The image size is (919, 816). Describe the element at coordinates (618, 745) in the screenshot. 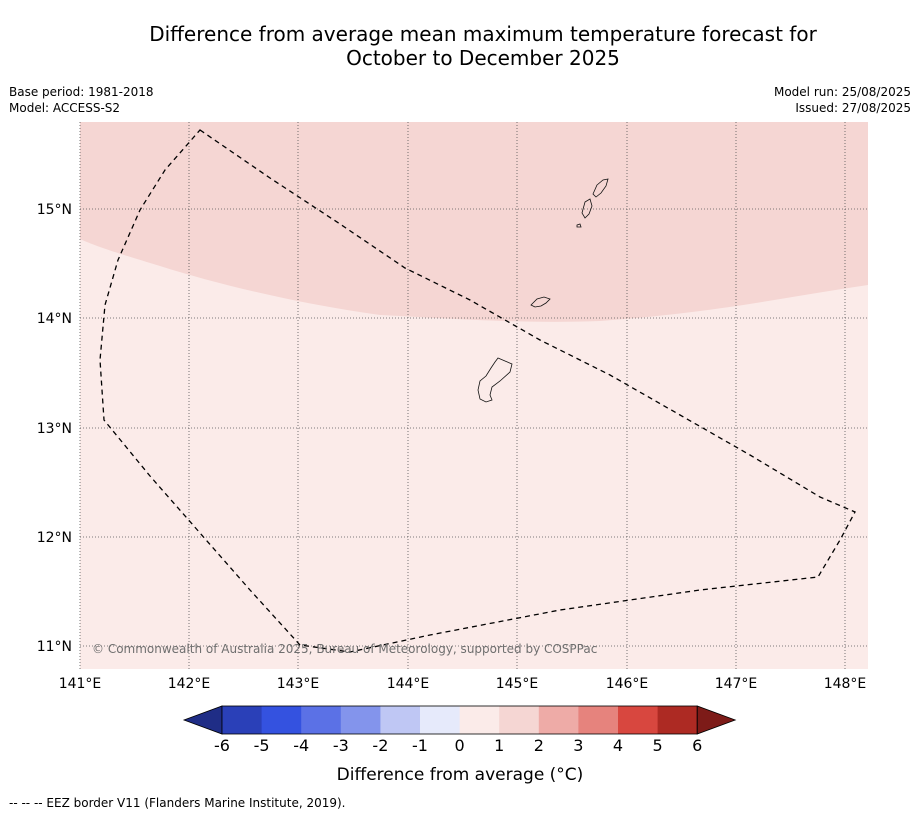

I see `colorbar-tick-label: 4` at that location.